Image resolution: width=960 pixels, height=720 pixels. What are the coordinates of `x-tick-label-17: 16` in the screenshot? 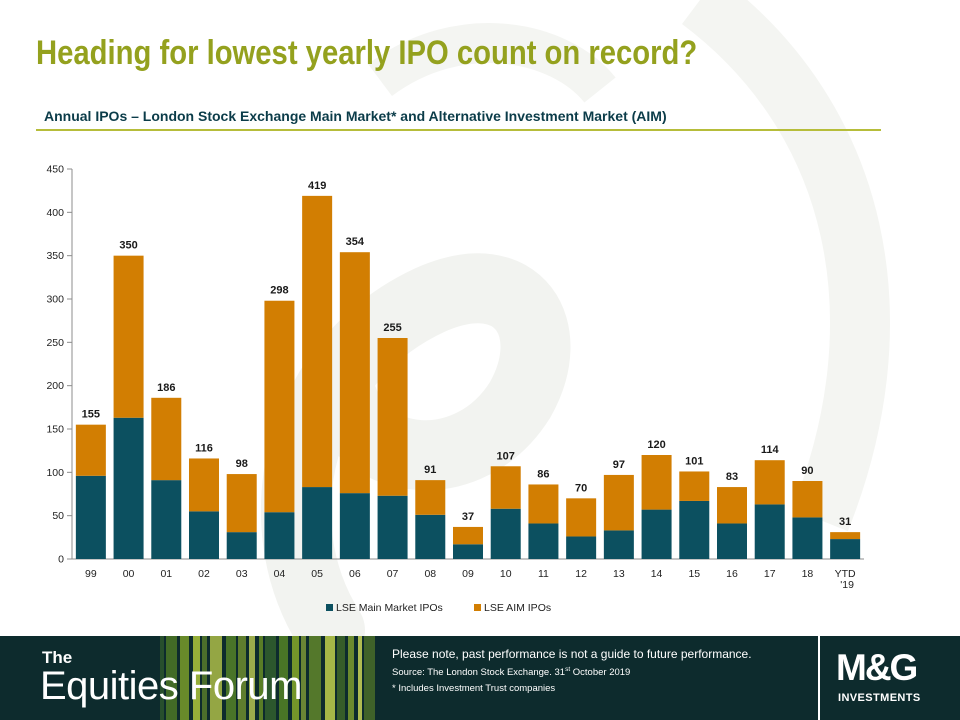 It's located at (732, 574).